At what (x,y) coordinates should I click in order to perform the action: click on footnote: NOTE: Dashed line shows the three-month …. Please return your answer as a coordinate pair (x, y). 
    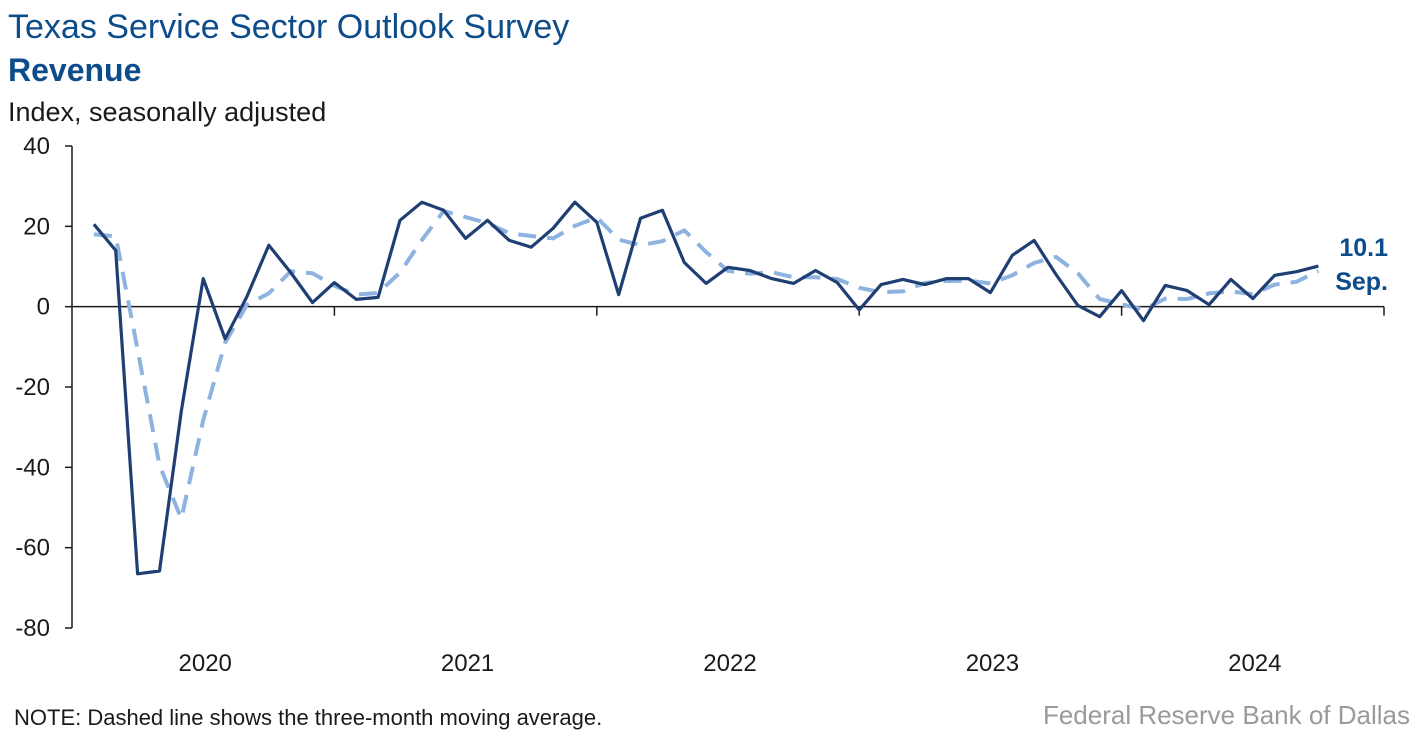
    Looking at the image, I should click on (308, 717).